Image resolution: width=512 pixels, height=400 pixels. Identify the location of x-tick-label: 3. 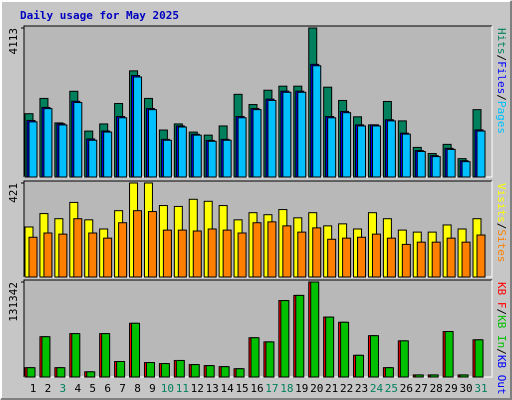
(63, 388).